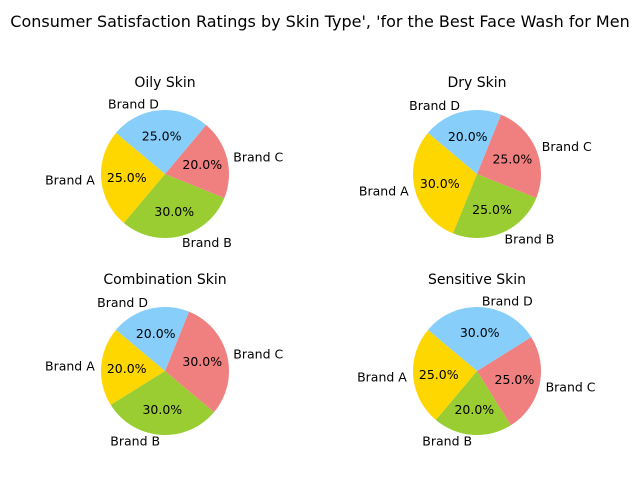 The height and width of the screenshot is (480, 640). I want to click on slice-percent-brand-a: 20.0%, so click(127, 368).